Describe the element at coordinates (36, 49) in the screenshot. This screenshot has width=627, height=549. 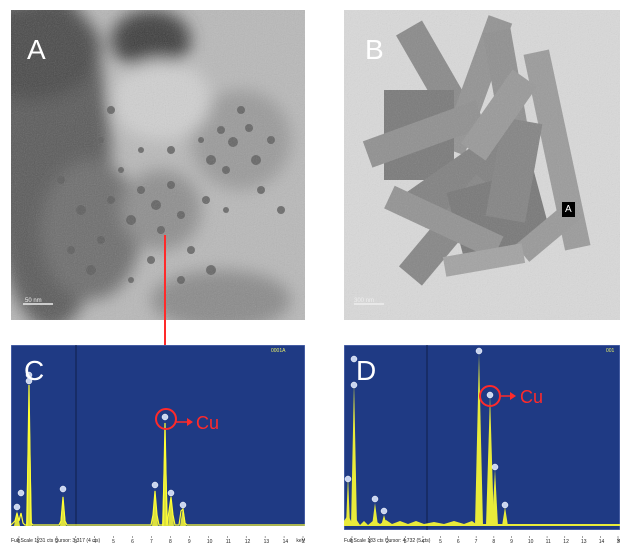
I see `panel-label-a: A` at that location.